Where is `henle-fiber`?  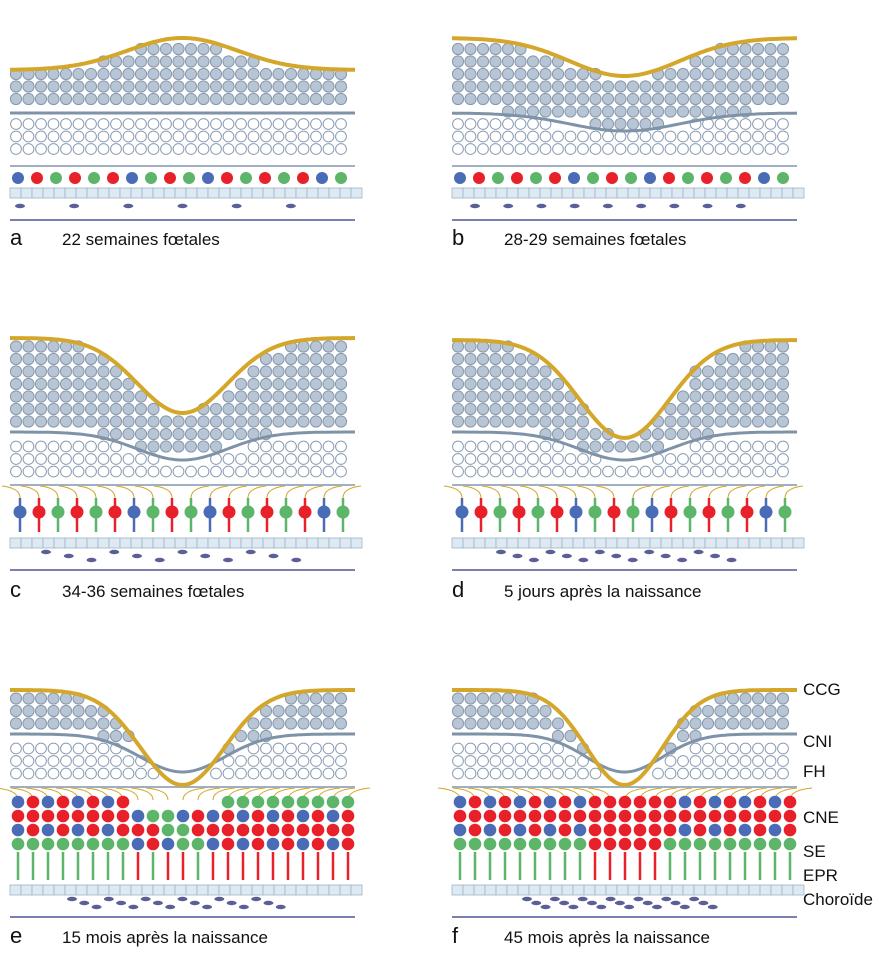 henle-fiber is located at coordinates (30, 492).